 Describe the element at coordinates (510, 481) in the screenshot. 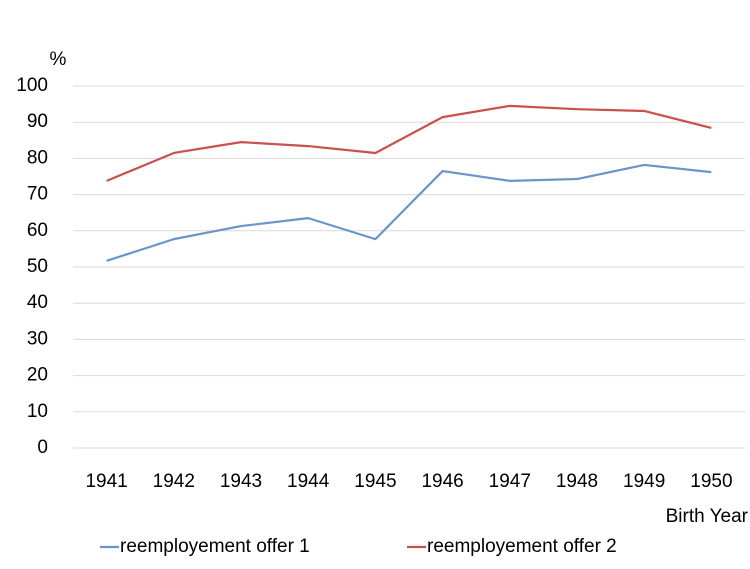

I see `x-tick-label: 1947` at that location.